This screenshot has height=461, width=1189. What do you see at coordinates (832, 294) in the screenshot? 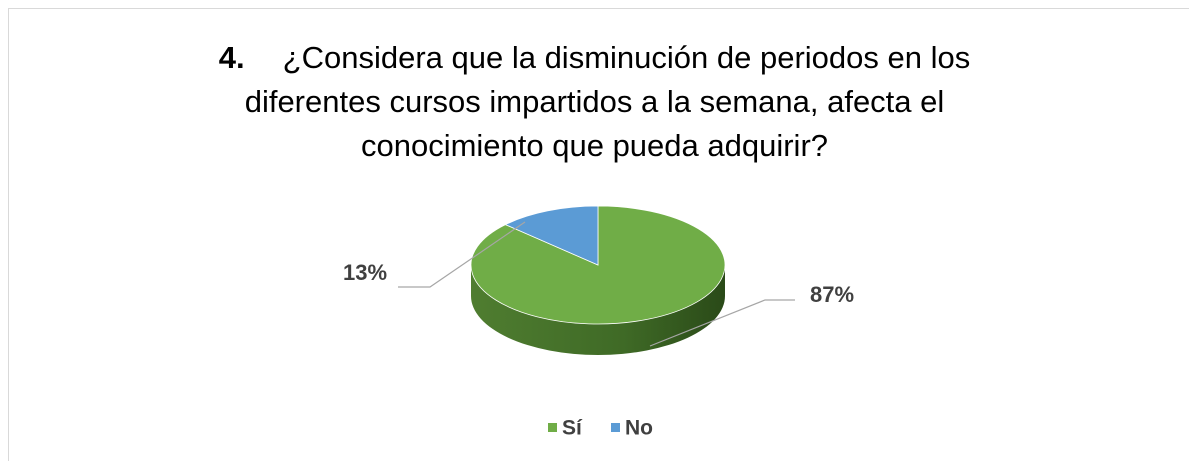
I see `data-label: 87%` at bounding box center [832, 294].